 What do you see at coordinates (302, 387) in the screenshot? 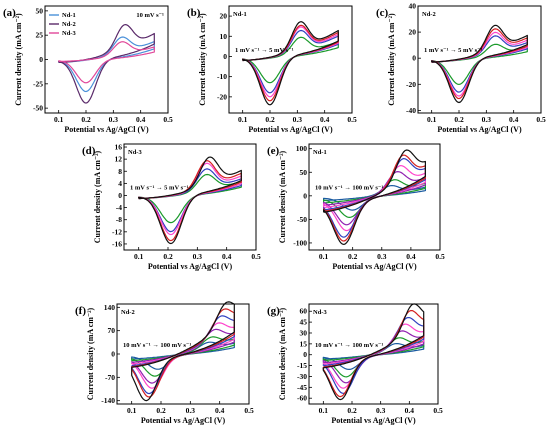
I see `y-tick-label: -45` at bounding box center [302, 387].